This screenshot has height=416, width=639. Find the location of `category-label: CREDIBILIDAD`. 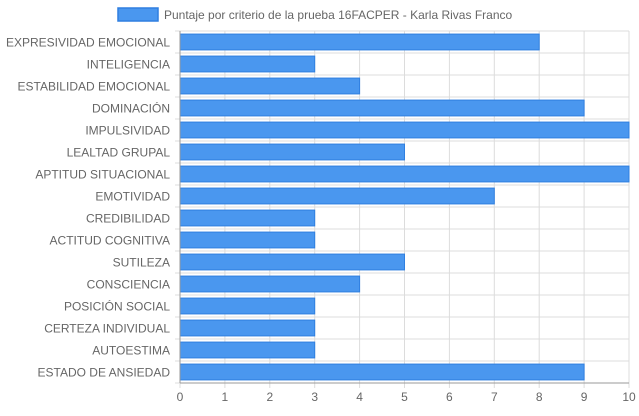

category-label: CREDIBILIDAD is located at coordinates (128, 219).